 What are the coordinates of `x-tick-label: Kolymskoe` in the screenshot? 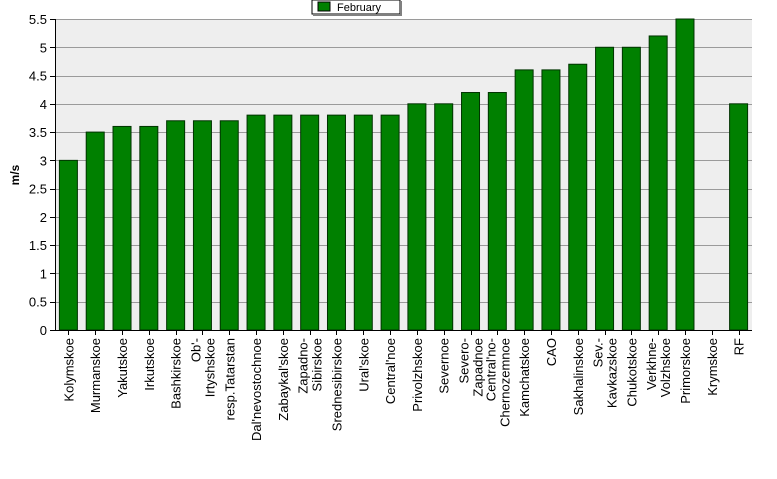 It's located at (68, 370).